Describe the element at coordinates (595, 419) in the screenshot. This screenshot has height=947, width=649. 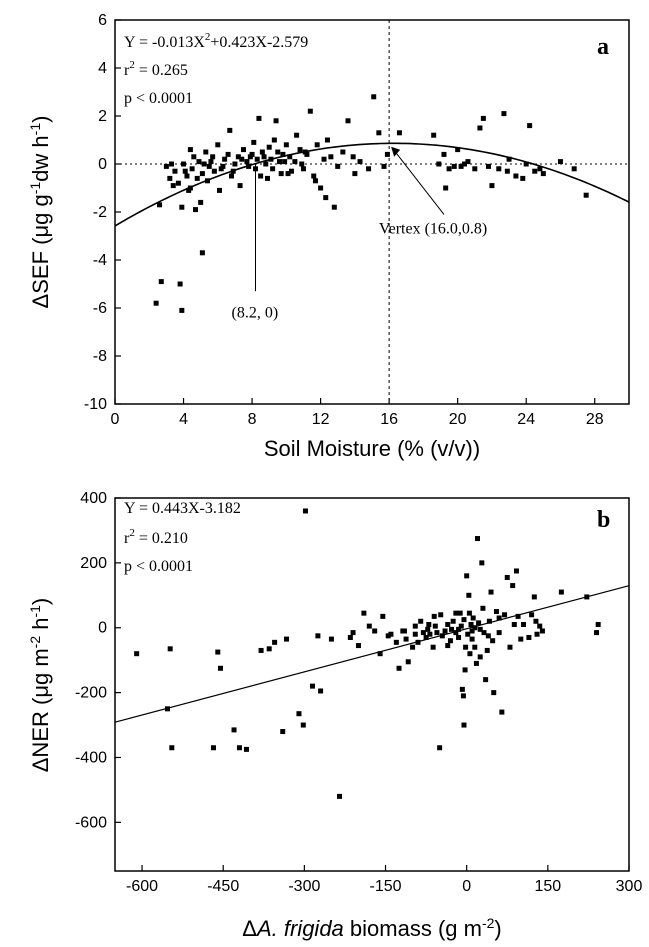
I see `x-tick-label: 28` at that location.